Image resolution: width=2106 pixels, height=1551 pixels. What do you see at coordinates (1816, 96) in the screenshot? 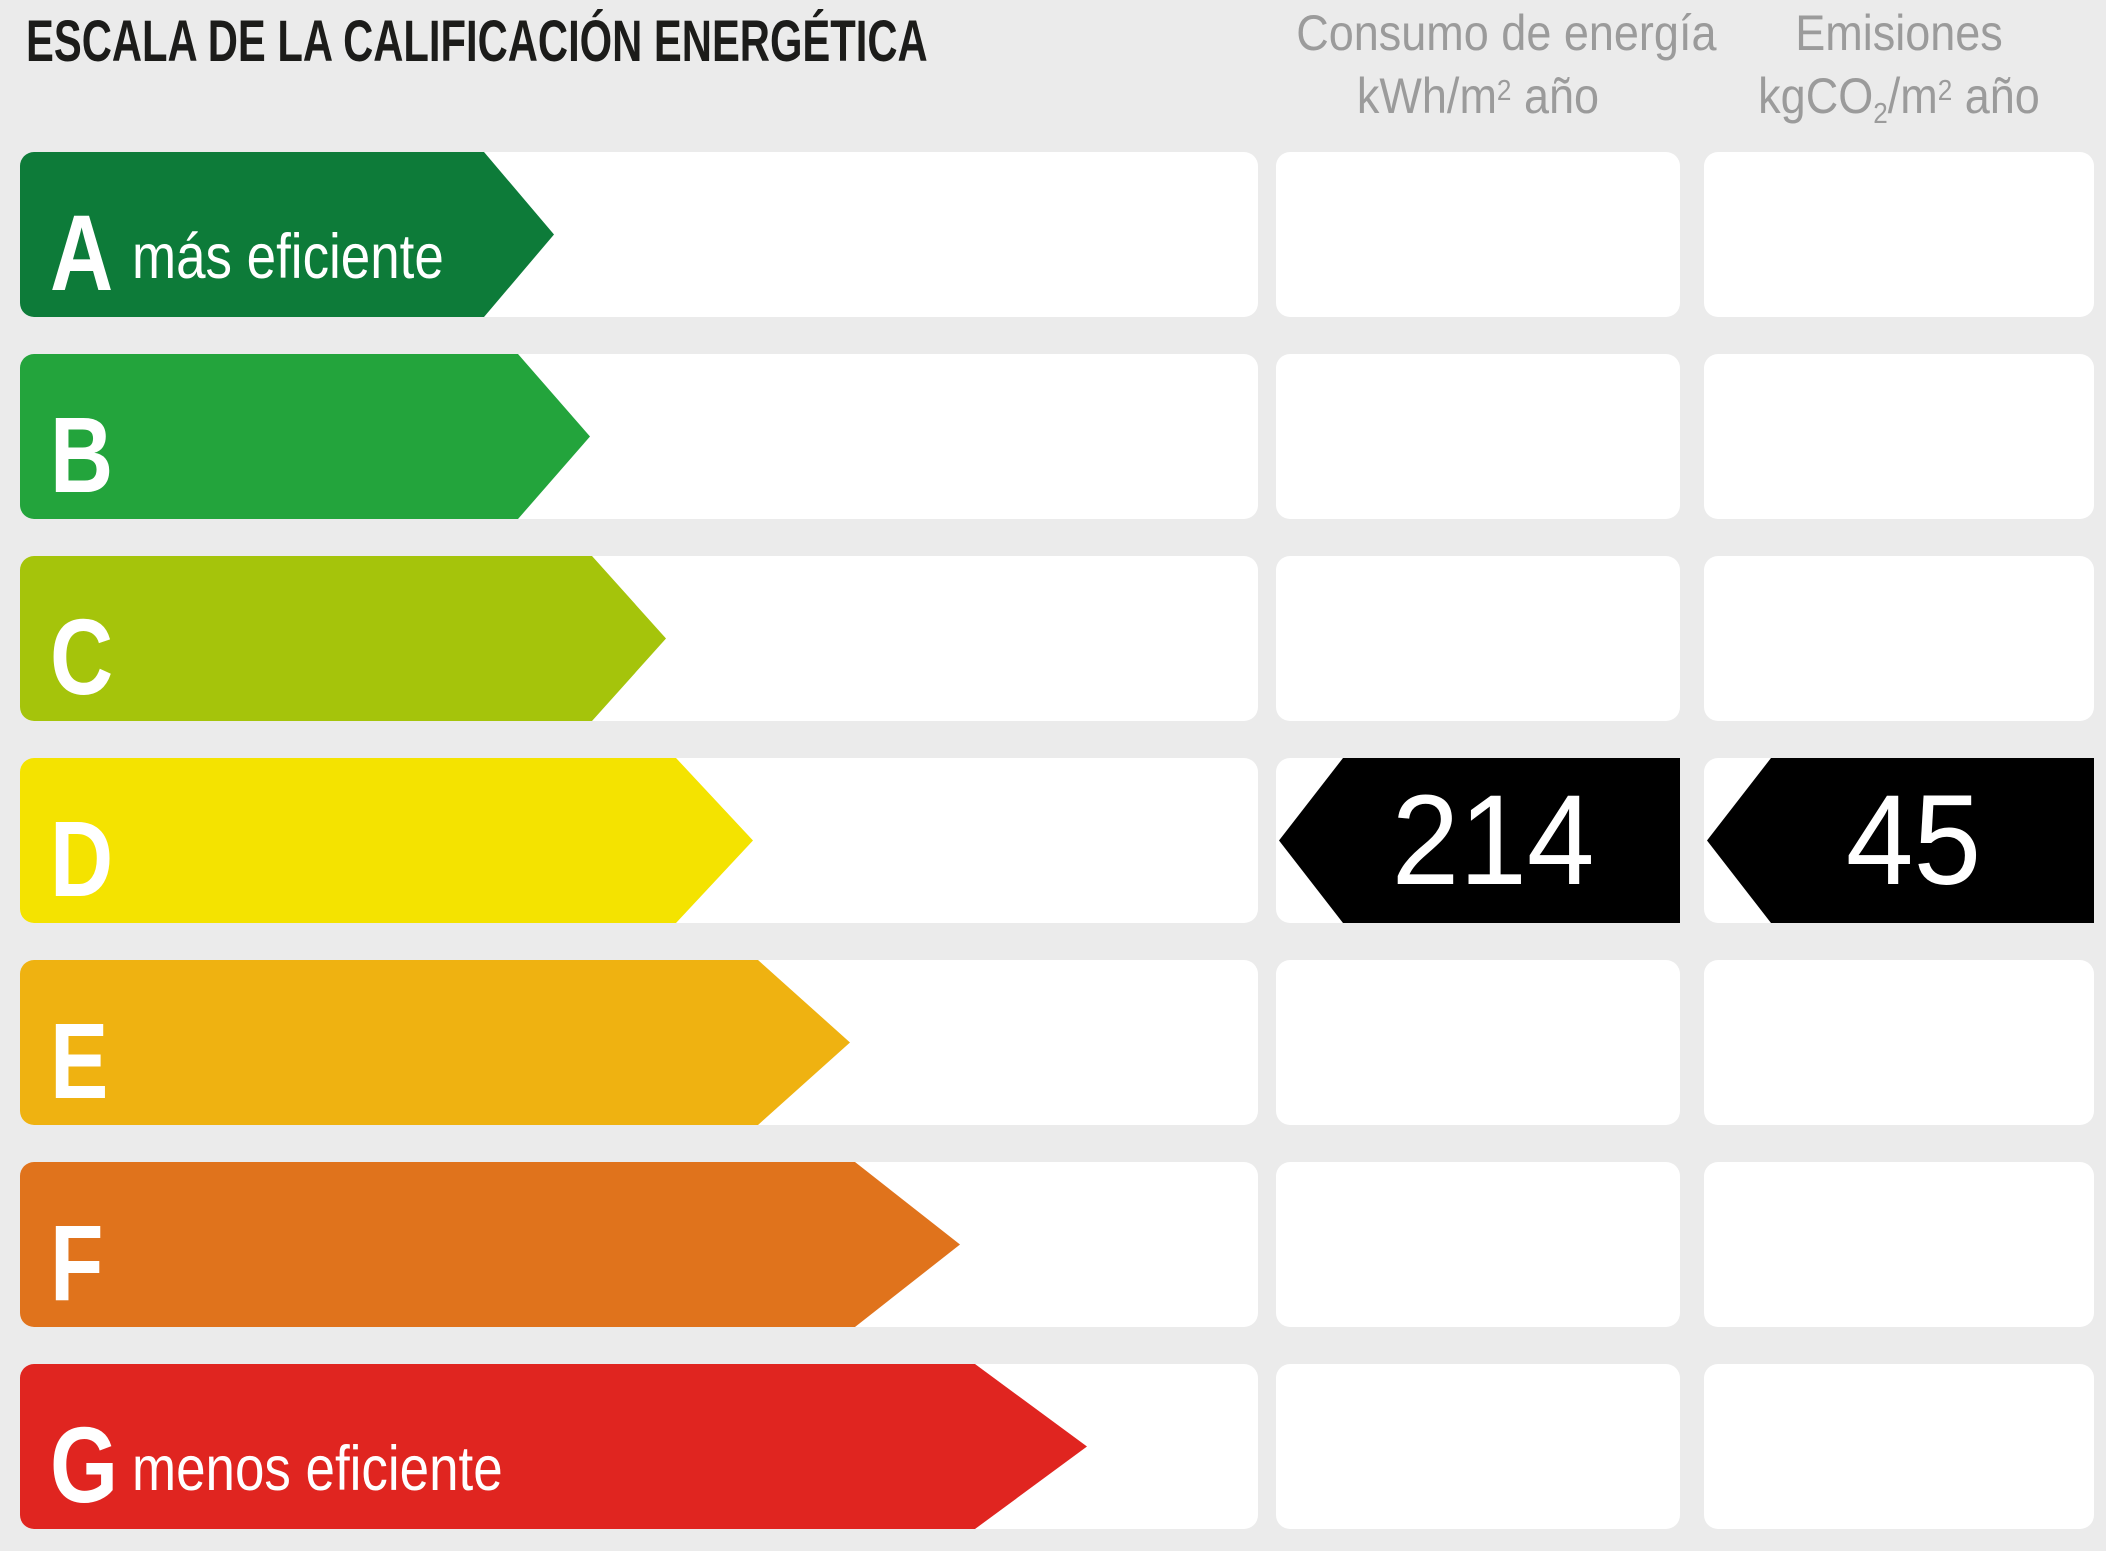
I see `header-unit-segment: kgCO` at bounding box center [1816, 96].